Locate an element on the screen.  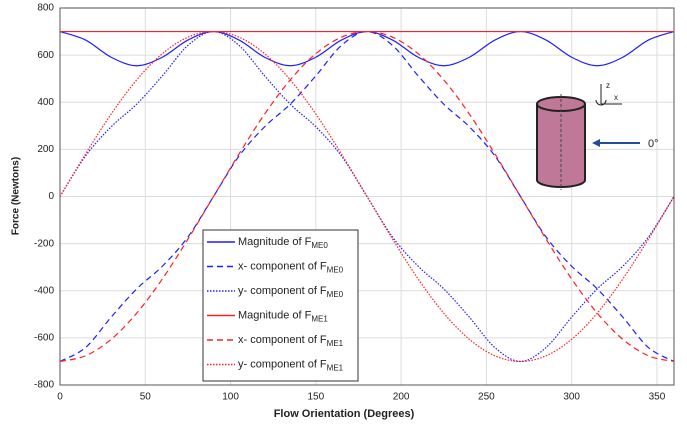
y-tick-label: 600 is located at coordinates (45, 55).